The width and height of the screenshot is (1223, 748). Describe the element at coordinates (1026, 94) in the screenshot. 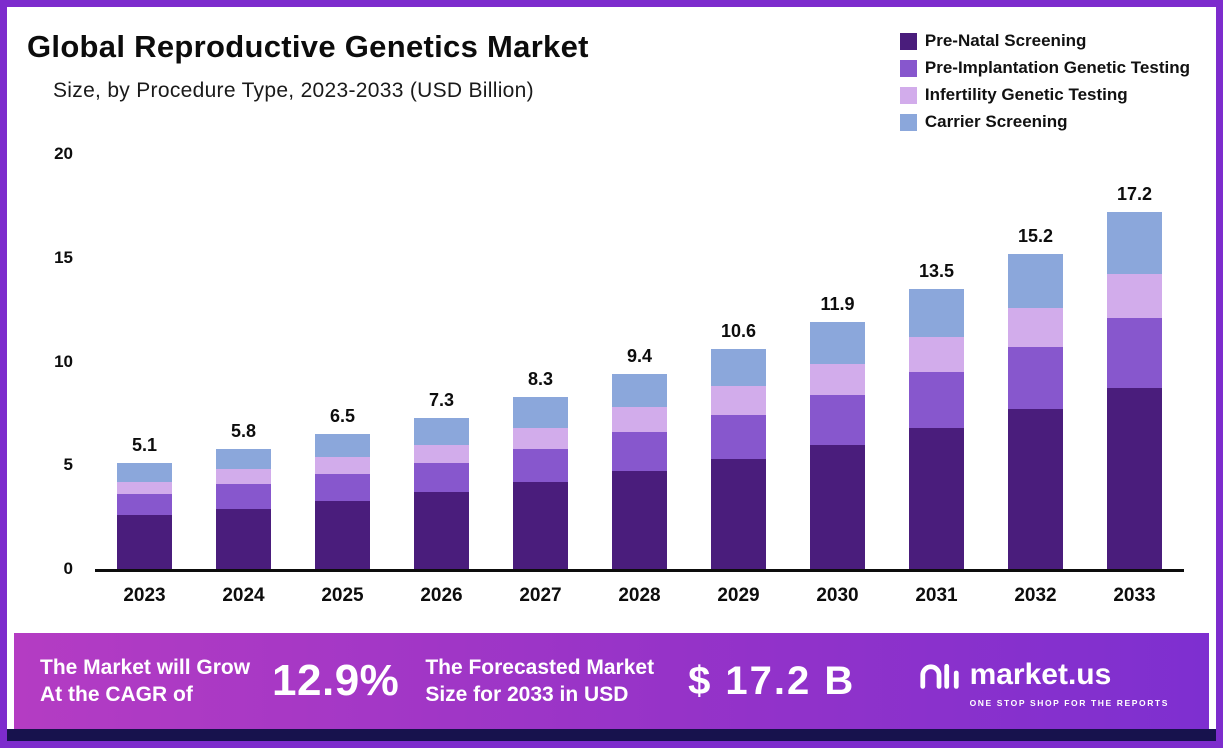

I see `legend-label: Infertility Genetic Testing` at that location.